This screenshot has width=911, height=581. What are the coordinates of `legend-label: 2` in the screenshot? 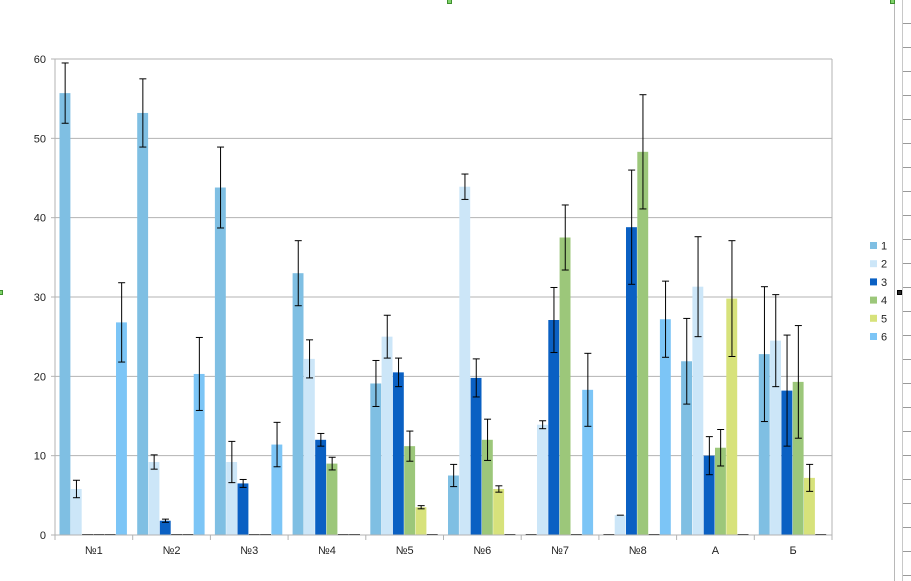 It's located at (884, 265).